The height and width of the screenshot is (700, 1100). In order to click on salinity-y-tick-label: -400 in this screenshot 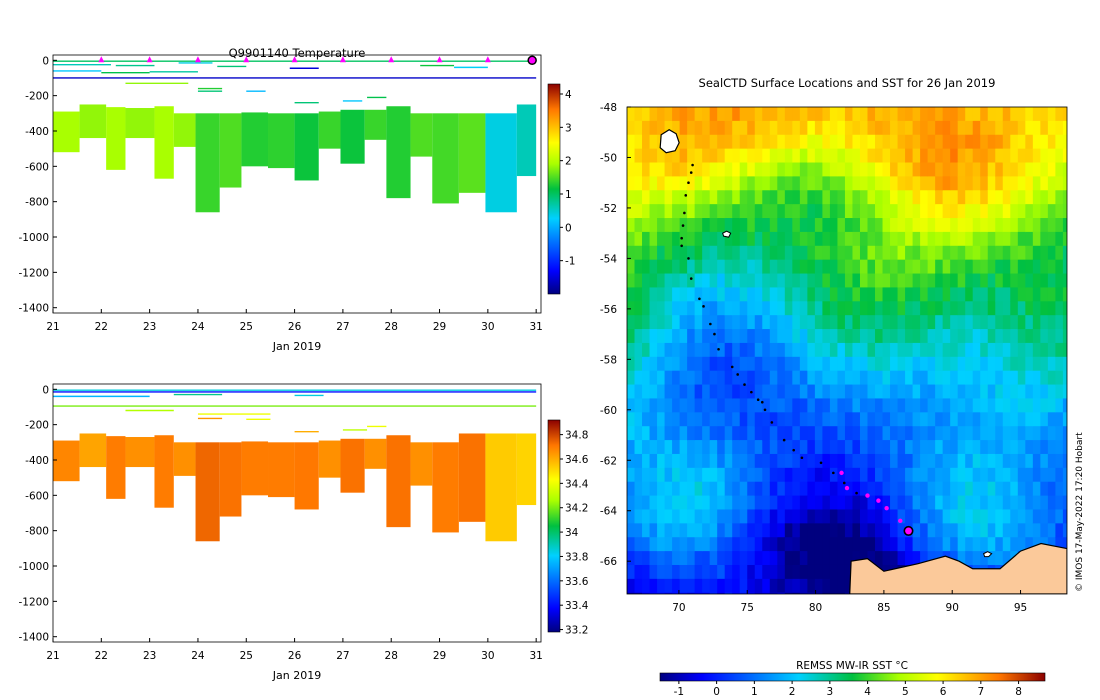, I will do `click(37, 461)`.